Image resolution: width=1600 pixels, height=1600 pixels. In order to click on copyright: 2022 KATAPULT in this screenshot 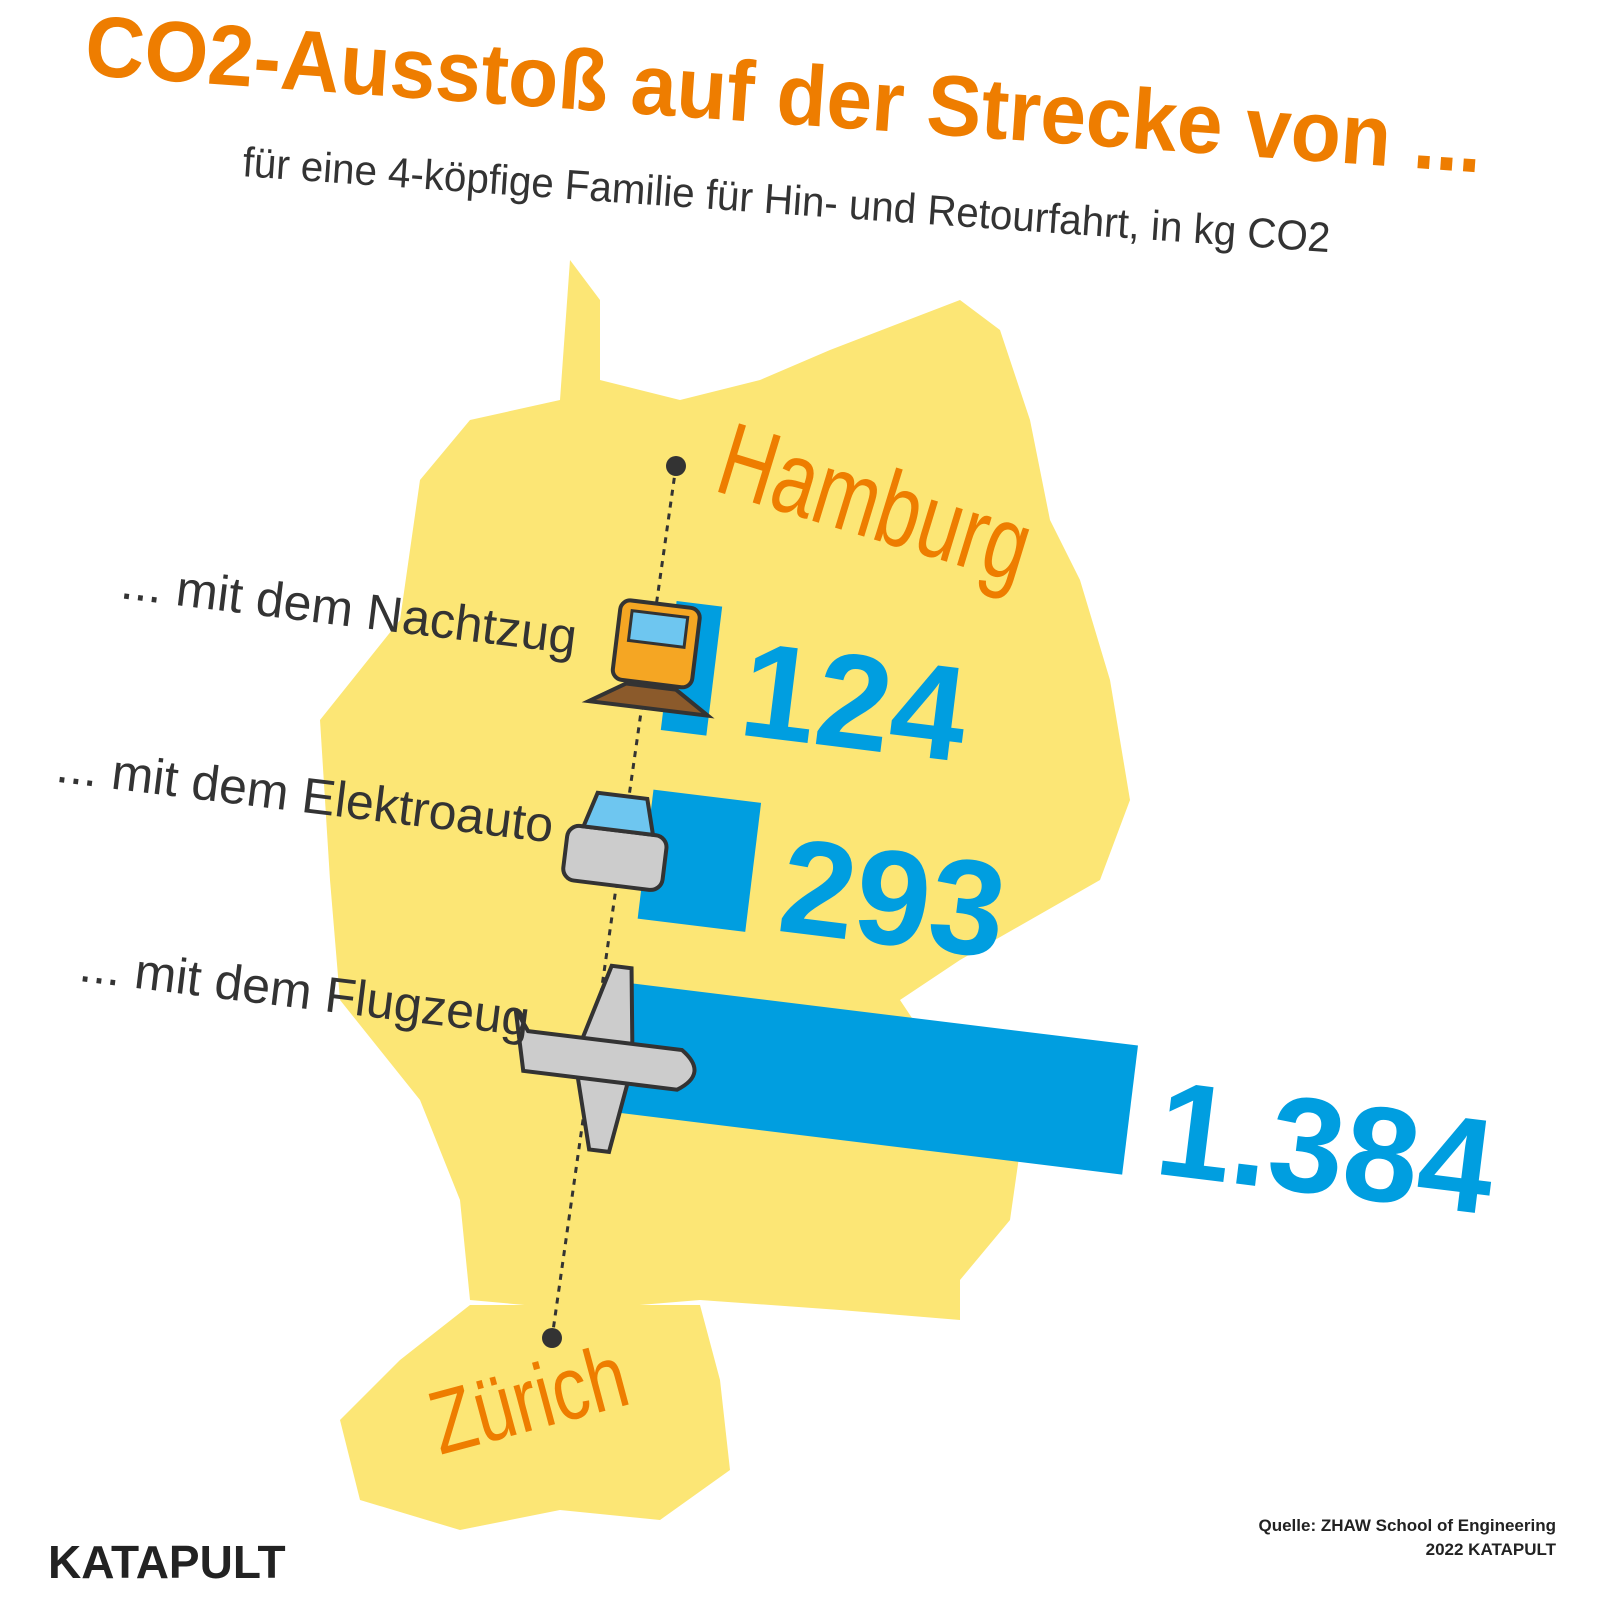, I will do `click(1491, 1549)`.